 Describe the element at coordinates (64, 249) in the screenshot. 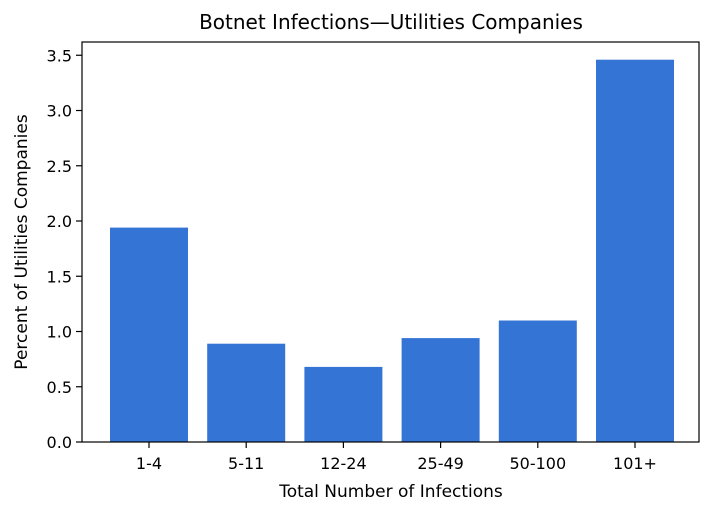

I see `y-axis: 0.0 0.5 1.0 1.5 2.0 2.5 3.0 3.5` at that location.